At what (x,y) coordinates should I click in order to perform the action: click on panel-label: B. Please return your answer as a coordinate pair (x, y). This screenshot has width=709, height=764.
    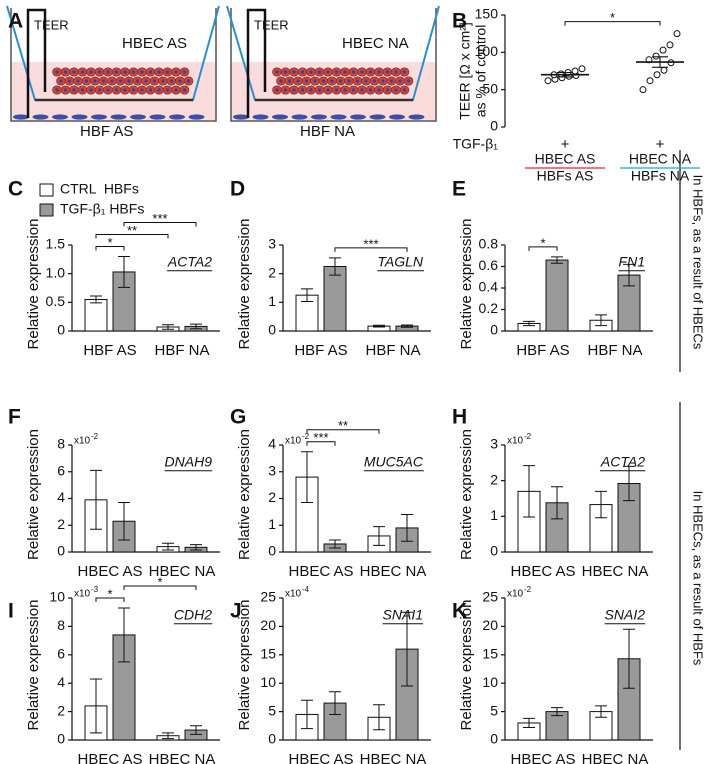
    Looking at the image, I should click on (459, 21).